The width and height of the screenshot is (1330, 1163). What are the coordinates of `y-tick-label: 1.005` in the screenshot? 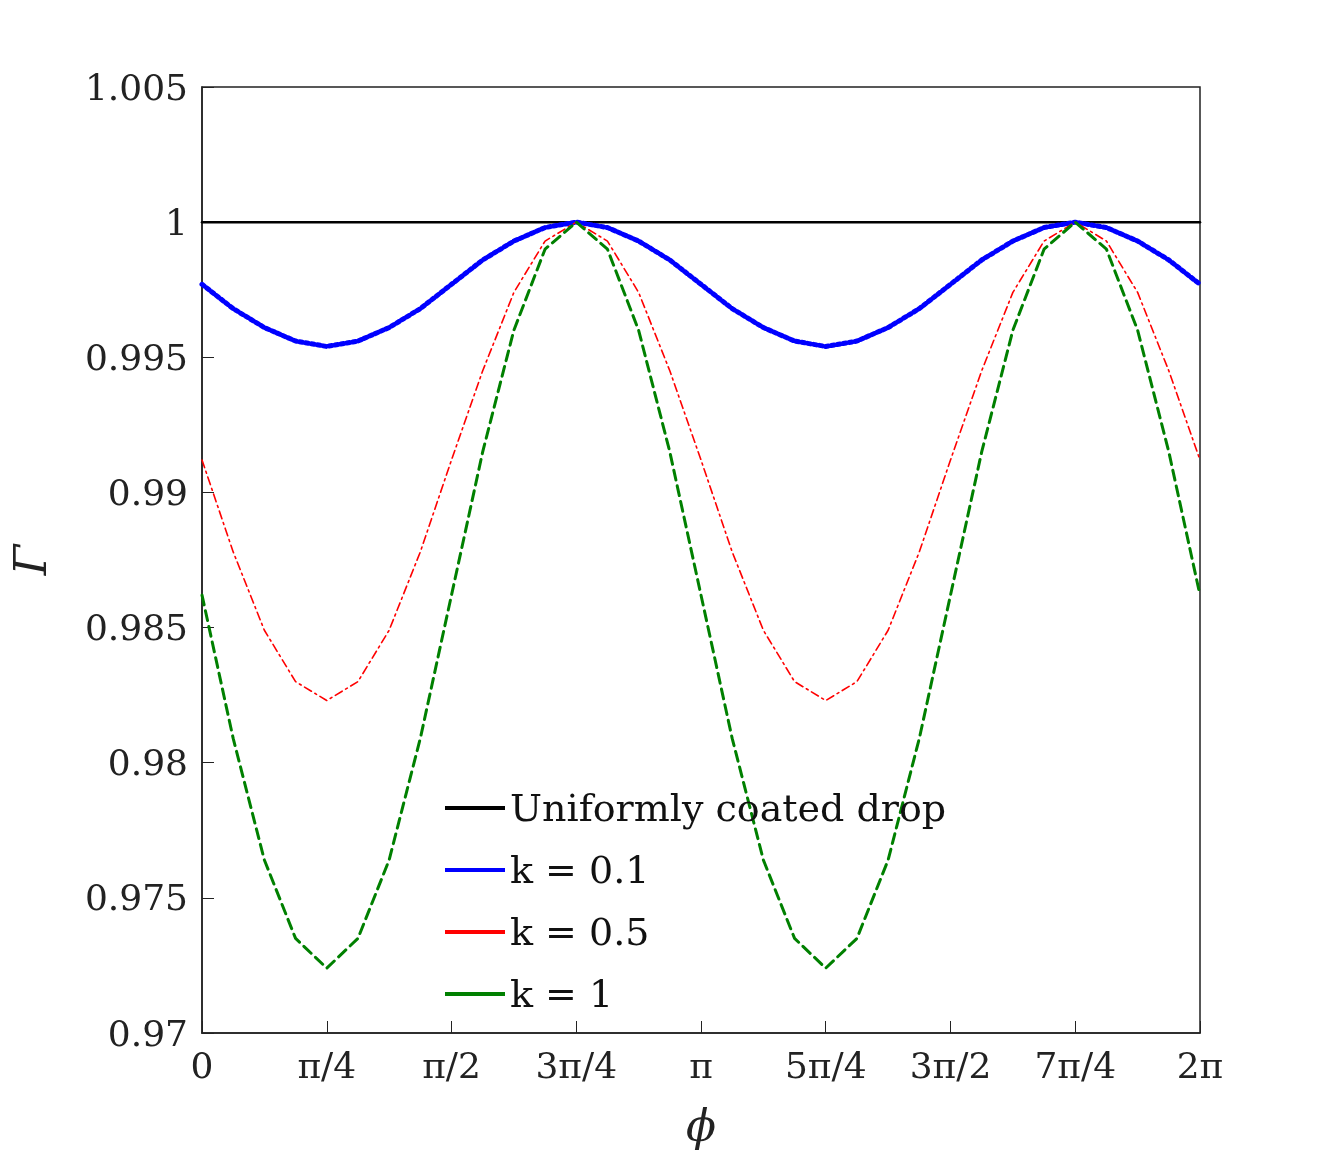 It's located at (136, 87).